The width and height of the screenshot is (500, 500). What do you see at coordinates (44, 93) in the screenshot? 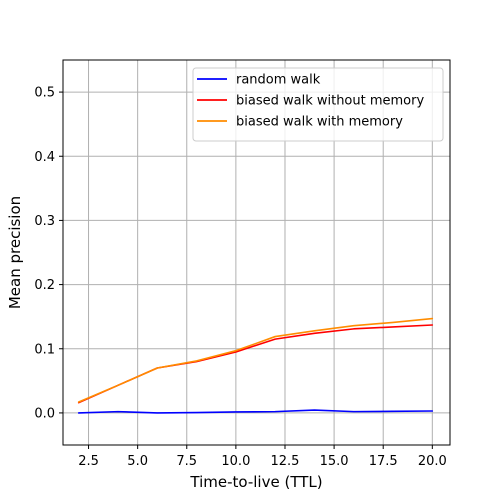
I see `y-tick-label: 0.5` at bounding box center [44, 93].